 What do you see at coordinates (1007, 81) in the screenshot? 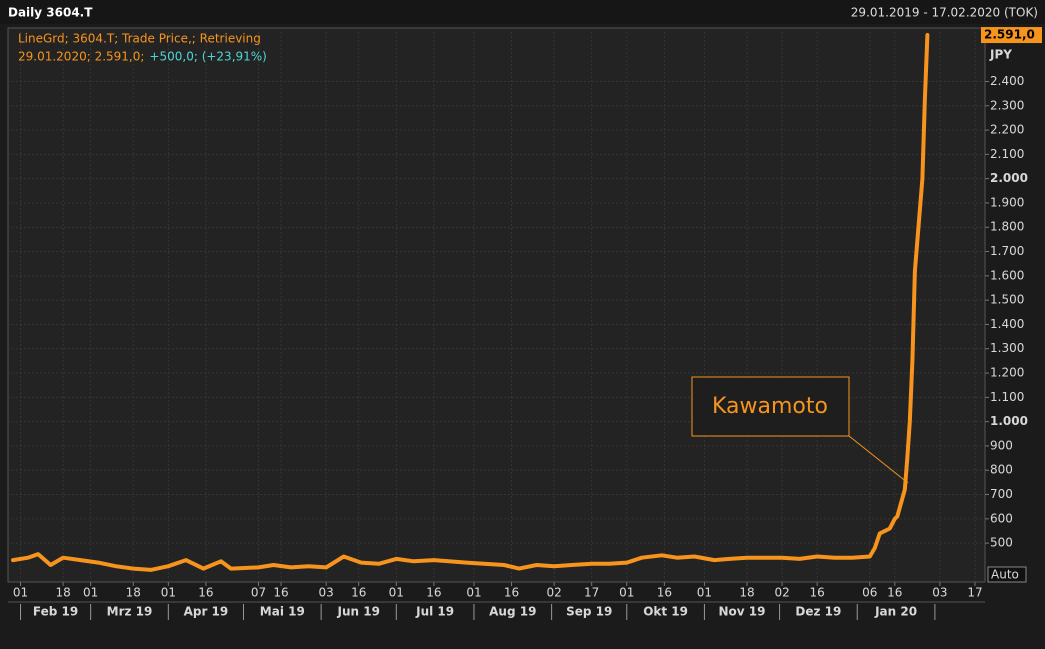
I see `y-tick-label: 2.400` at bounding box center [1007, 81].